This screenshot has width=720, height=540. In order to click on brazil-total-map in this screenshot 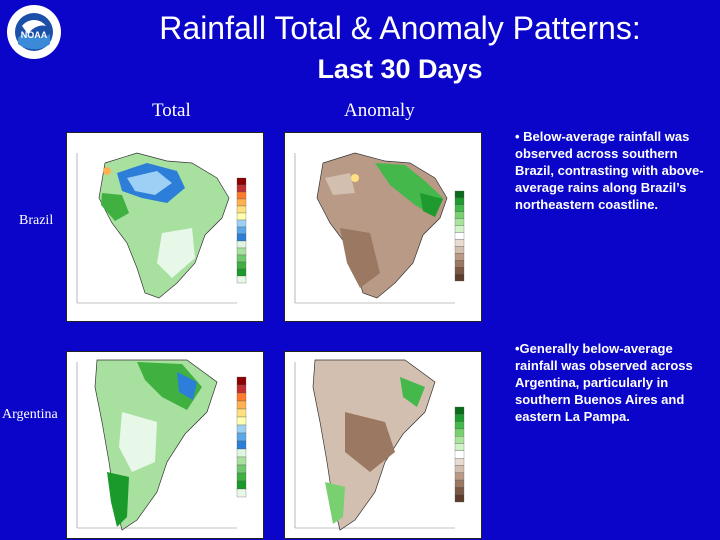, I will do `click(165, 227)`.